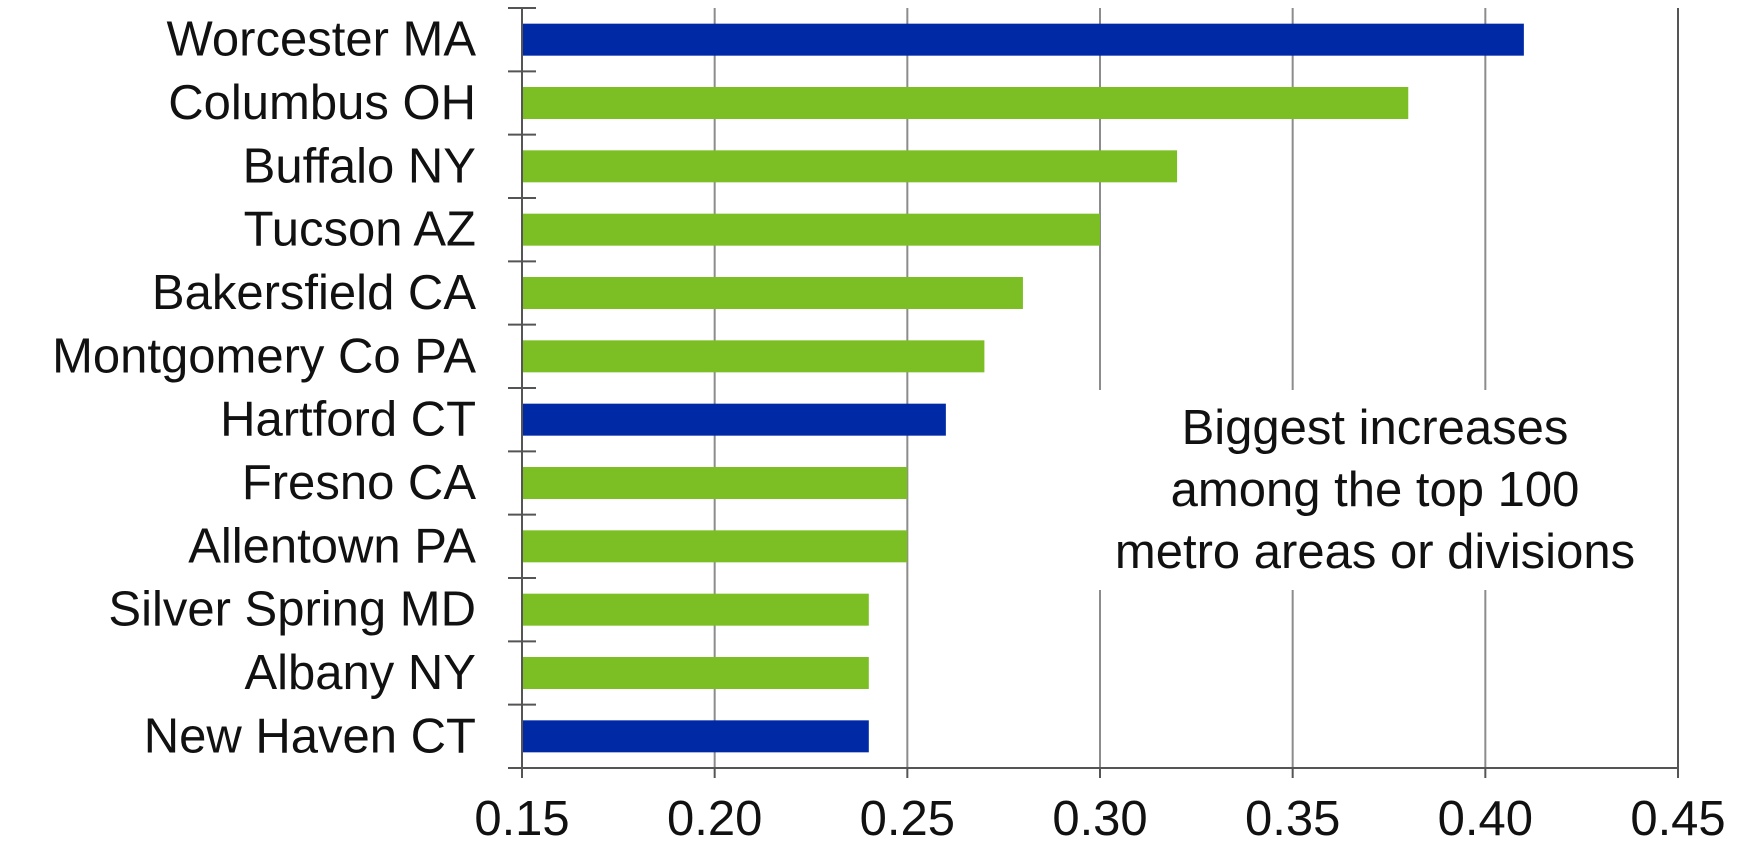 The width and height of the screenshot is (1743, 858). Describe the element at coordinates (359, 483) in the screenshot. I see `category-label: Fresno CA` at that location.